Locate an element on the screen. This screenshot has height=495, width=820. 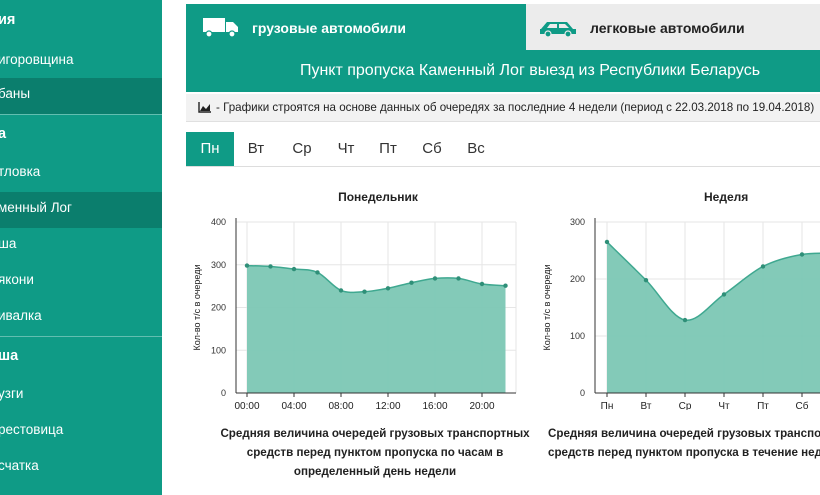
day-tab: Пн is located at coordinates (210, 149).